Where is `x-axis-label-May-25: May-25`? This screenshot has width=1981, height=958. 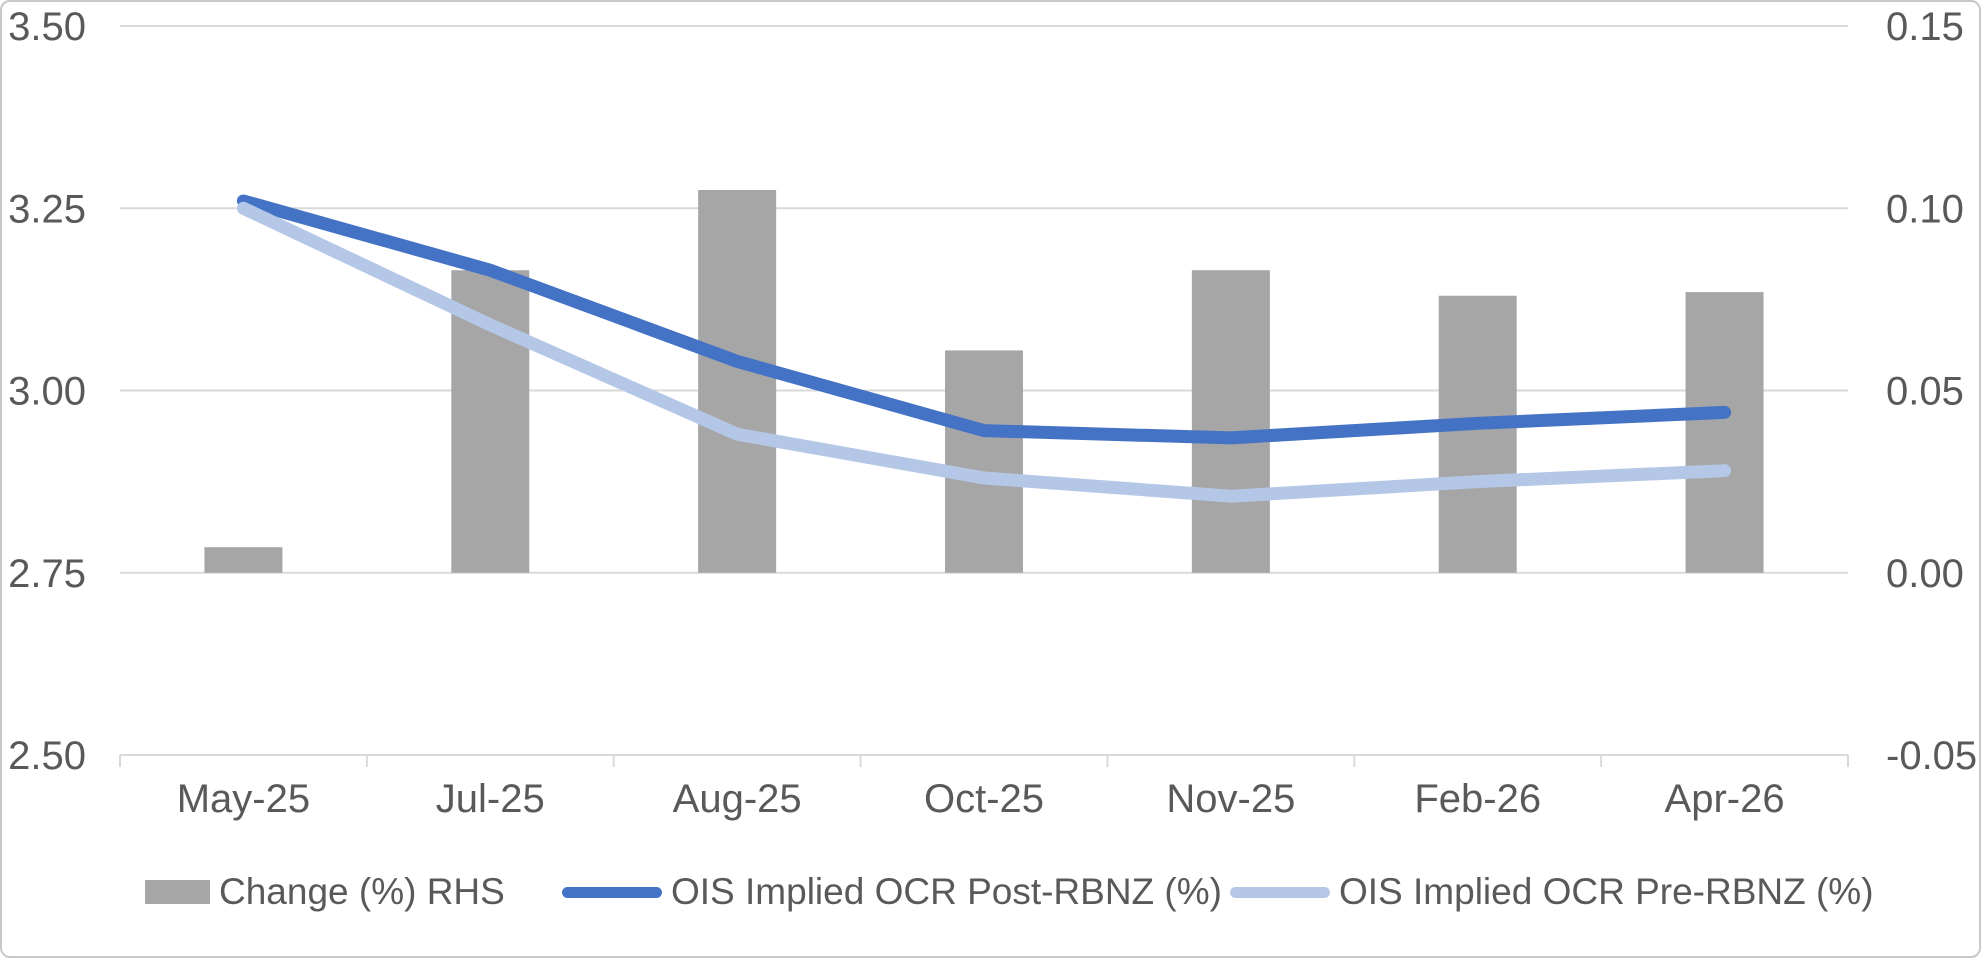 x-axis-label-May-25: May-25 is located at coordinates (243, 799).